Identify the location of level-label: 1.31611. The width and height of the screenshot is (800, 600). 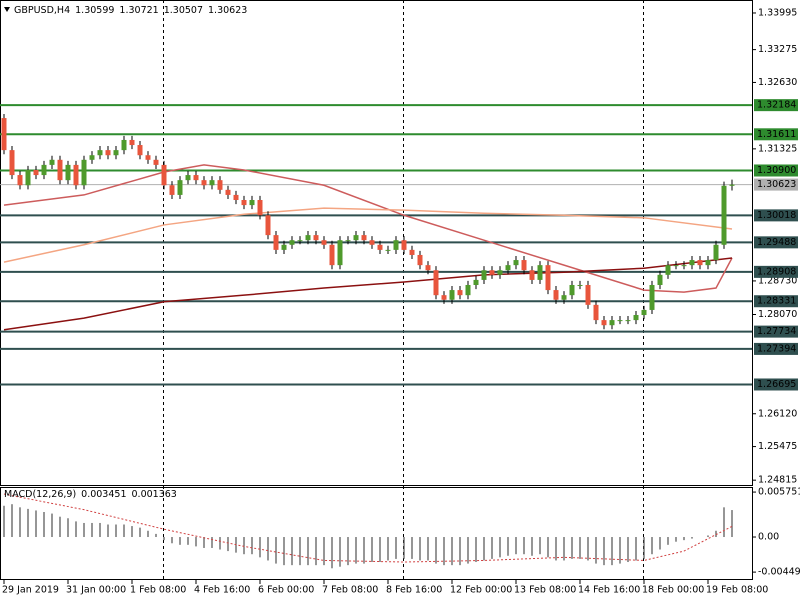
(776, 134).